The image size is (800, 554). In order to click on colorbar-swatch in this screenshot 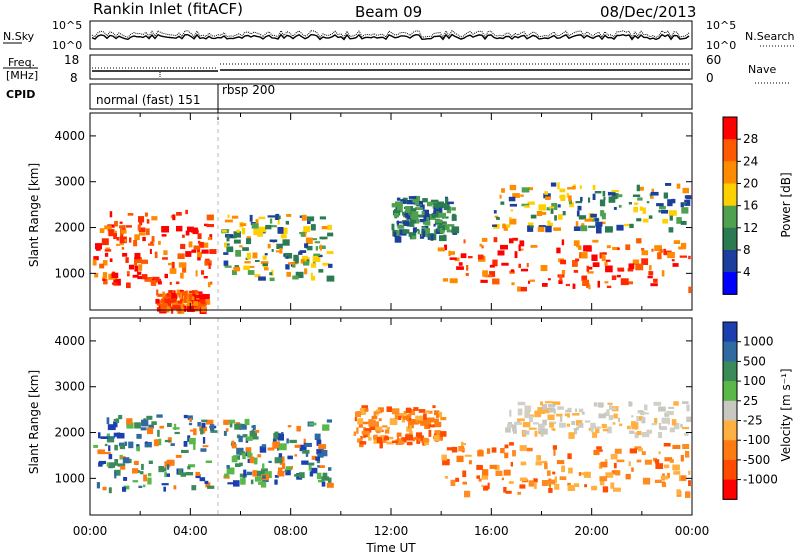, I will do `click(730, 172)`.